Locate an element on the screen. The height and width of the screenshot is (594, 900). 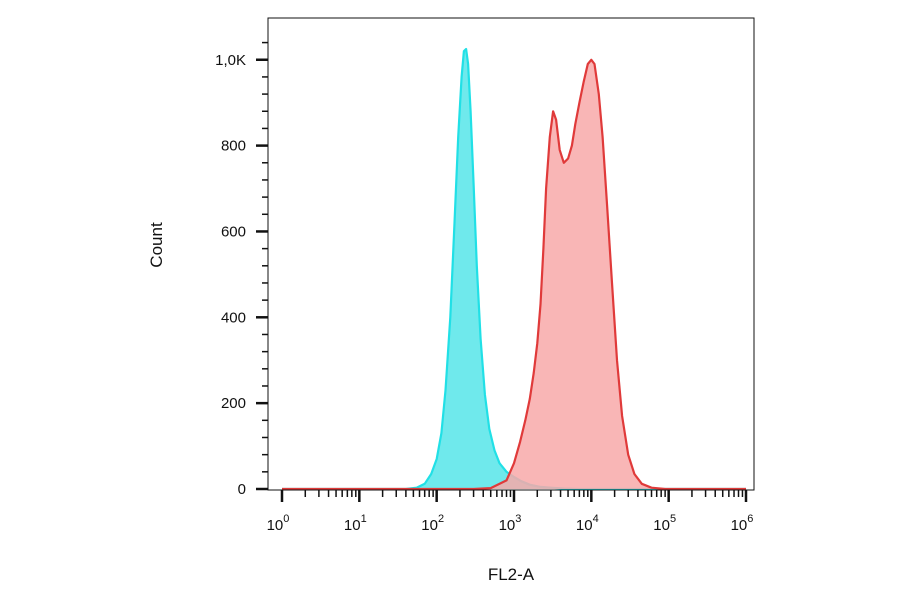
x-tick-label: 10² is located at coordinates (432, 523).